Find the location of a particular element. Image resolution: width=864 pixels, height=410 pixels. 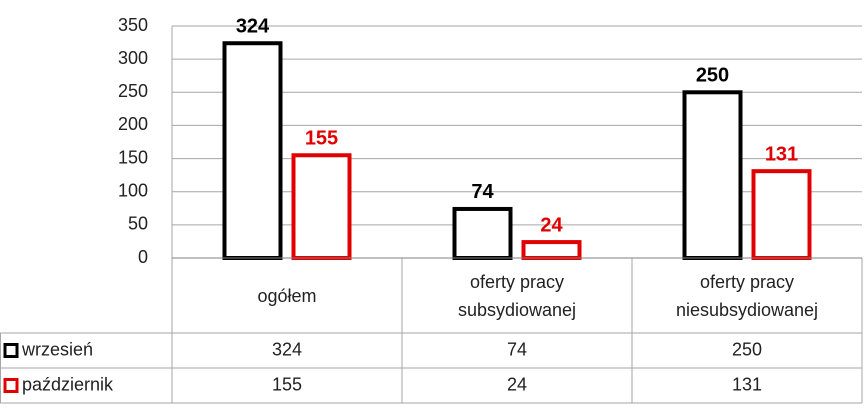

y-tick-label: 50 is located at coordinates (138, 224).